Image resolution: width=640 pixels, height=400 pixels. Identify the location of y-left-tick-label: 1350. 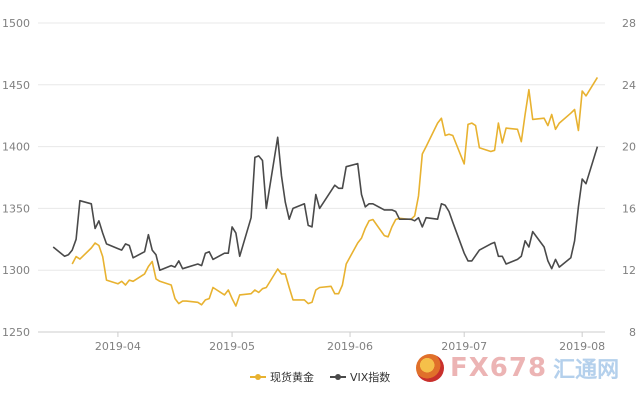
(16, 208).